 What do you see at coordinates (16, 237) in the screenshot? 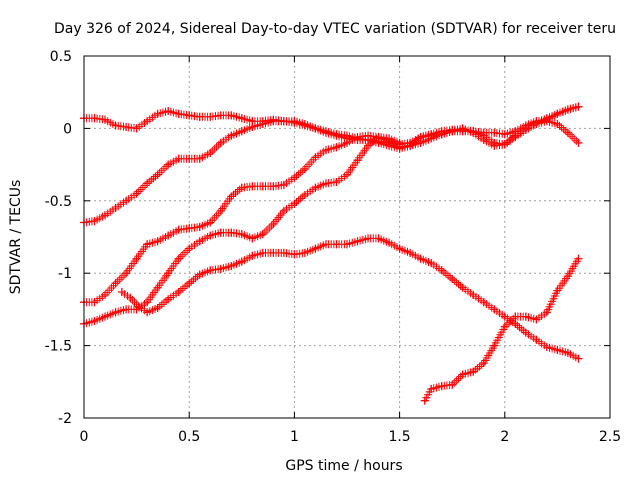
I see `y-axis-label: SDTVAR / TECUs` at bounding box center [16, 237].